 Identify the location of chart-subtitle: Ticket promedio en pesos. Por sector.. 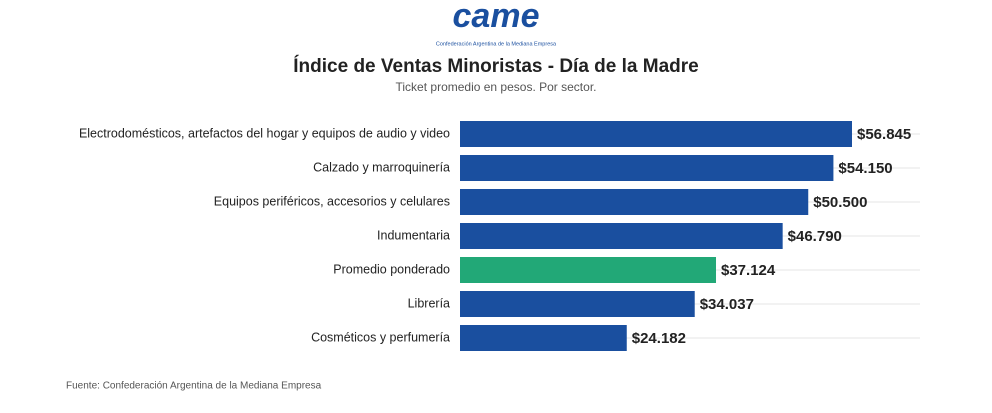
(496, 87).